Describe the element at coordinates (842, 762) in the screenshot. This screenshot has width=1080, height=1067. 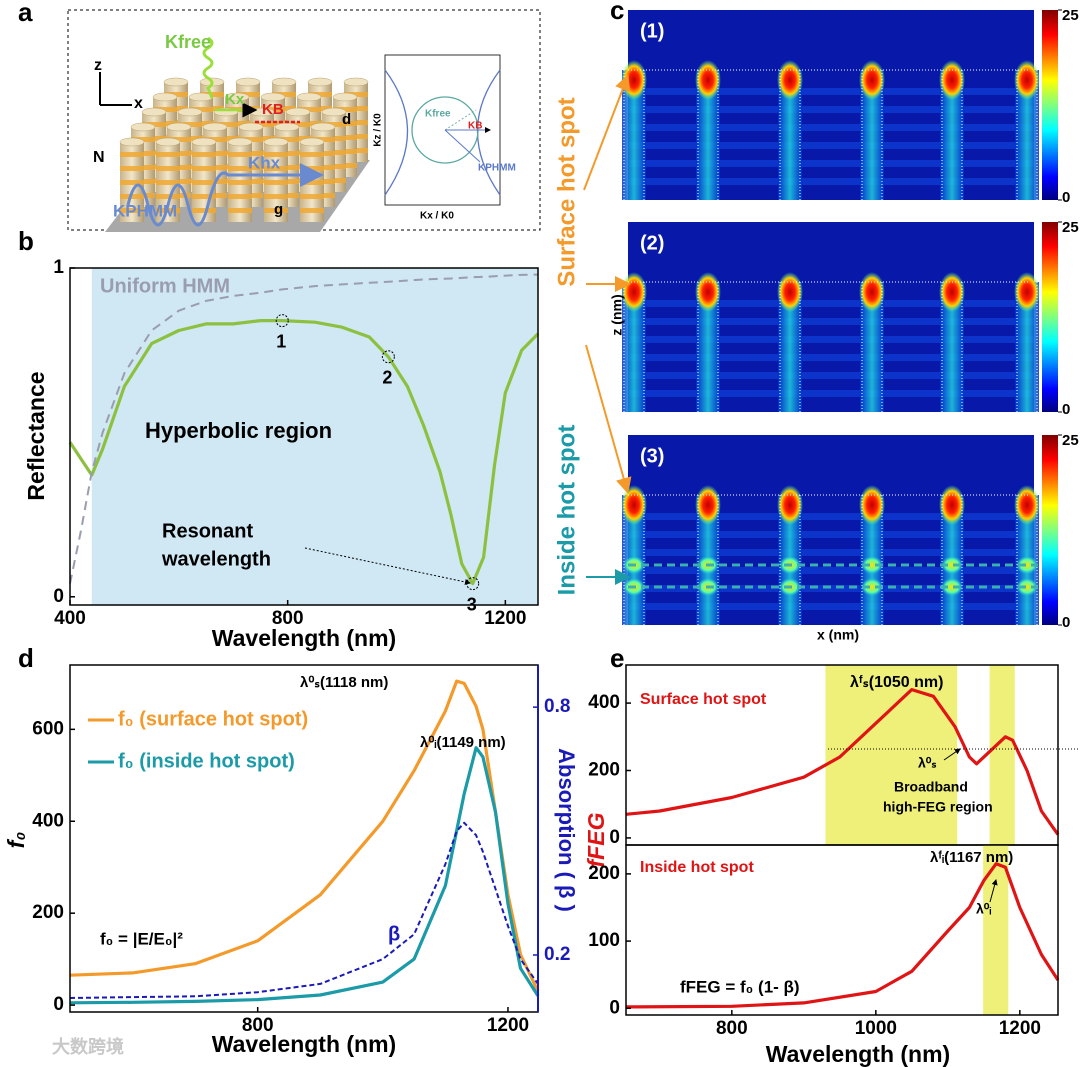
I see `series-line` at that location.